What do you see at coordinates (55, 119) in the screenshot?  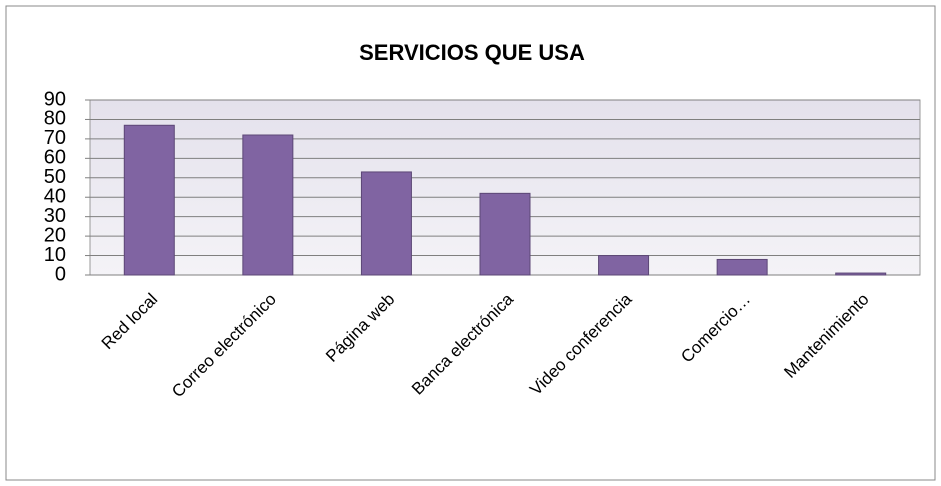 I see `y-tick-label: 80` at bounding box center [55, 119].